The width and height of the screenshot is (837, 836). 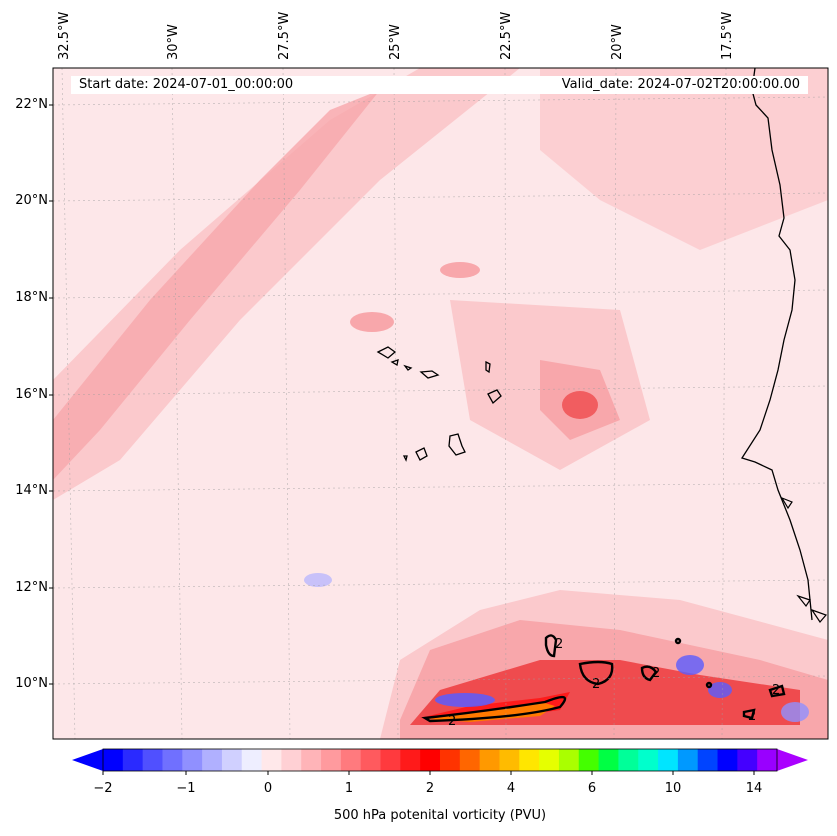 I want to click on pv-region-northeast, so click(x=684, y=159).